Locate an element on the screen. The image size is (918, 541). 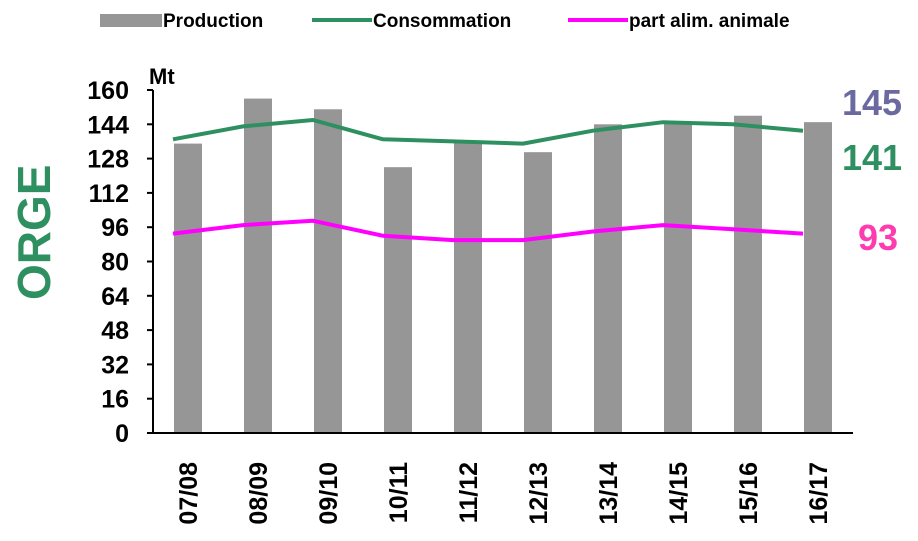
y-axis-ticks: 0 16 32 48 64 80 96 112 128 144 160 is located at coordinates (120, 262).